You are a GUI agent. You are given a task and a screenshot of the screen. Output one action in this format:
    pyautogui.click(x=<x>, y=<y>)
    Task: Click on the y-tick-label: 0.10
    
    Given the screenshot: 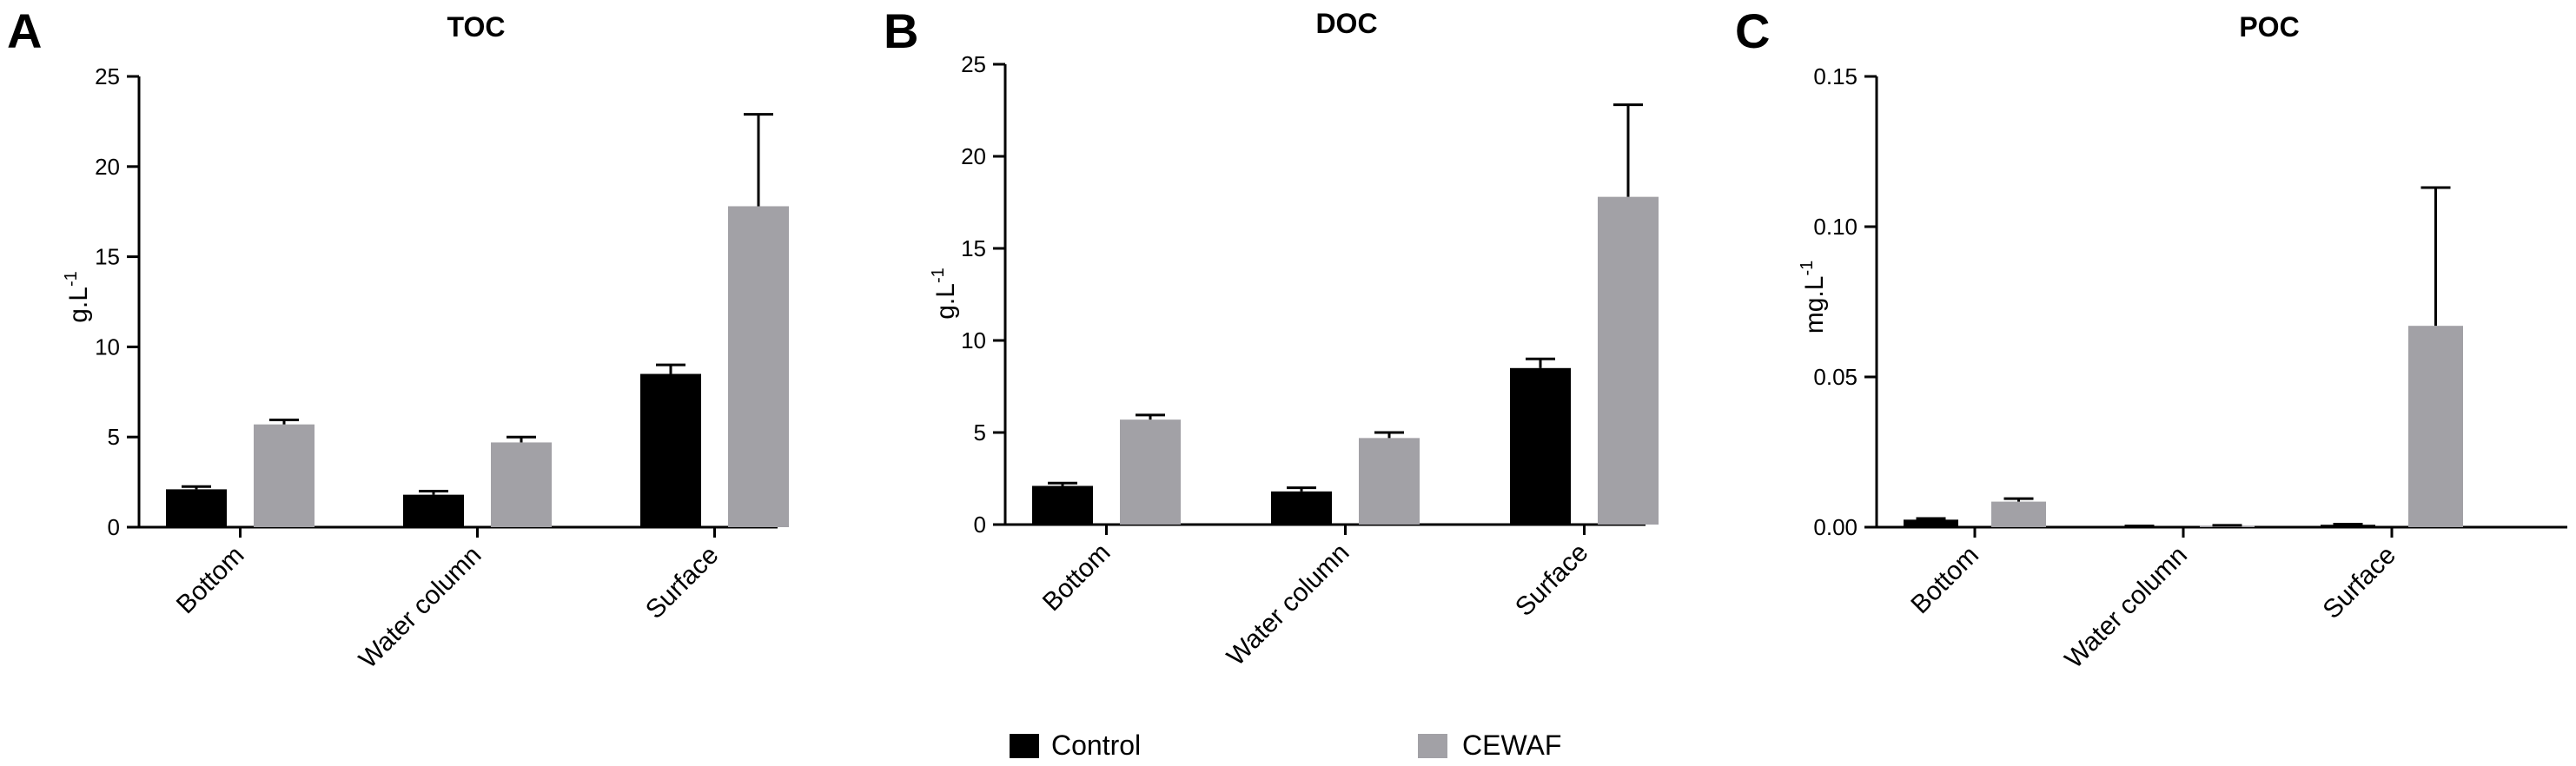 What is the action you would take?
    pyautogui.click(x=1835, y=227)
    